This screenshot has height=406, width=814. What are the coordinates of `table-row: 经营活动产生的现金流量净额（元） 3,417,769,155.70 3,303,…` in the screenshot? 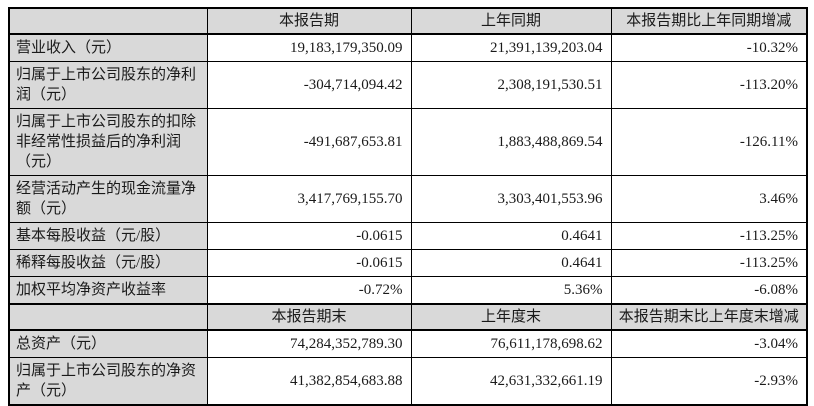 It's located at (408, 199).